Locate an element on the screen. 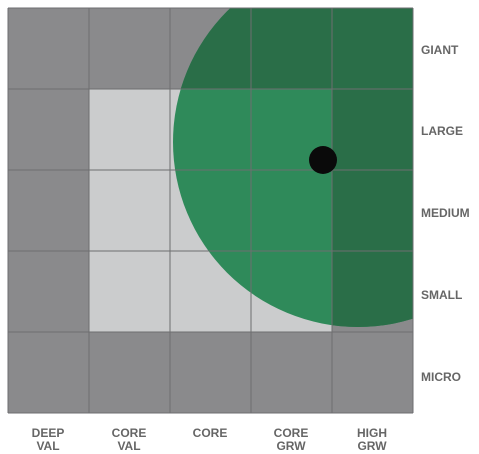 The height and width of the screenshot is (454, 479). col-label-deep-val: DEEP VAL is located at coordinates (48, 439).